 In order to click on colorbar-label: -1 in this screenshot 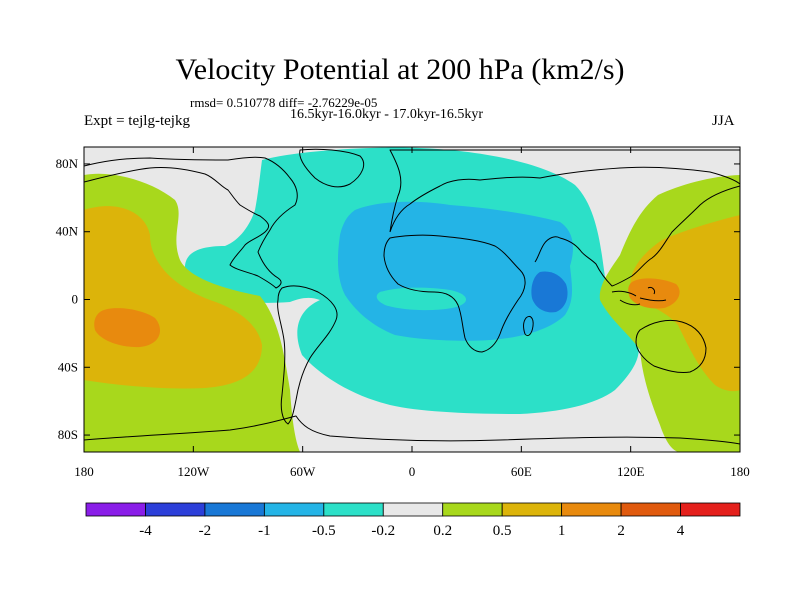, I will do `click(264, 531)`.